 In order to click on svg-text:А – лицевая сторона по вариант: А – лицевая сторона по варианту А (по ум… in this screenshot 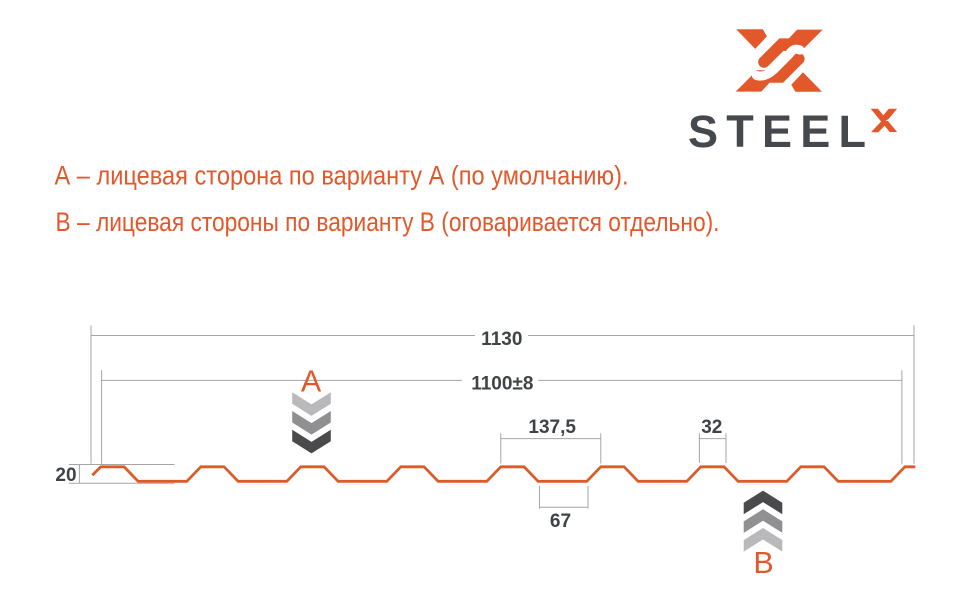, I will do `click(342, 176)`.